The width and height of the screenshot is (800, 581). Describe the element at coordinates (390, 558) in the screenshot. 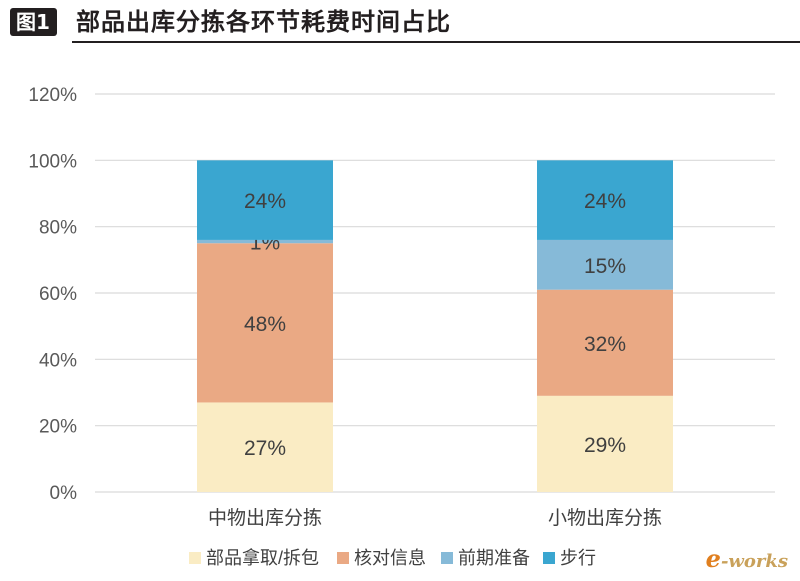

I see `legend-label: 核对信息` at that location.